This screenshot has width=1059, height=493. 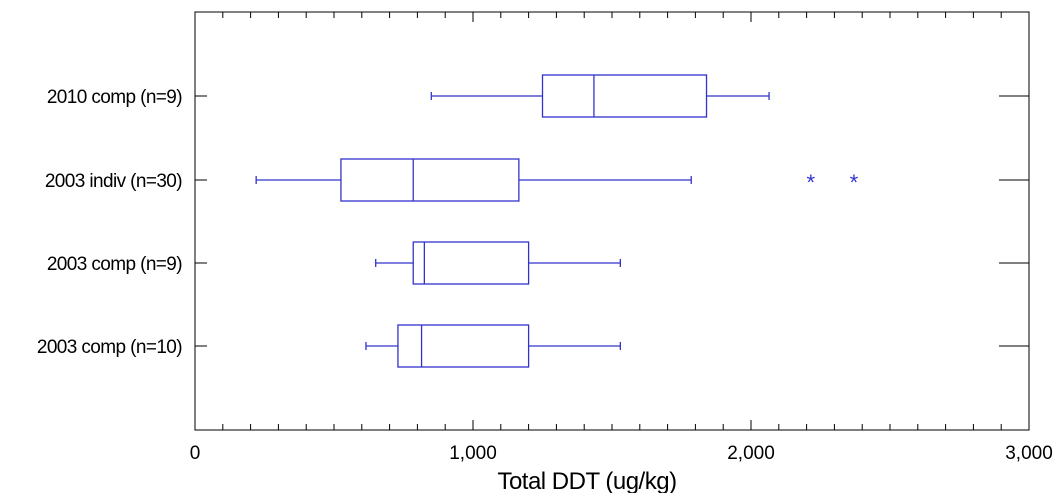 I want to click on x-axis-title: Total DDT (ug/kg), so click(x=586, y=480).